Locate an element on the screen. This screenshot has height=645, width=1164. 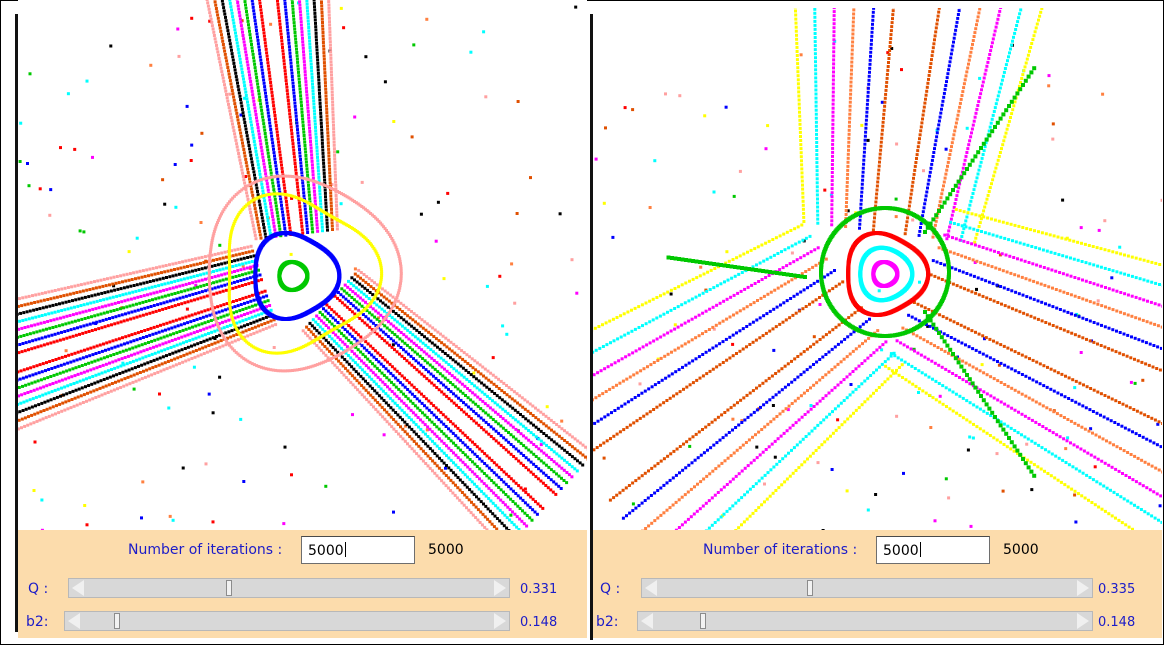
left-panel-border is located at coordinates (16, 323).